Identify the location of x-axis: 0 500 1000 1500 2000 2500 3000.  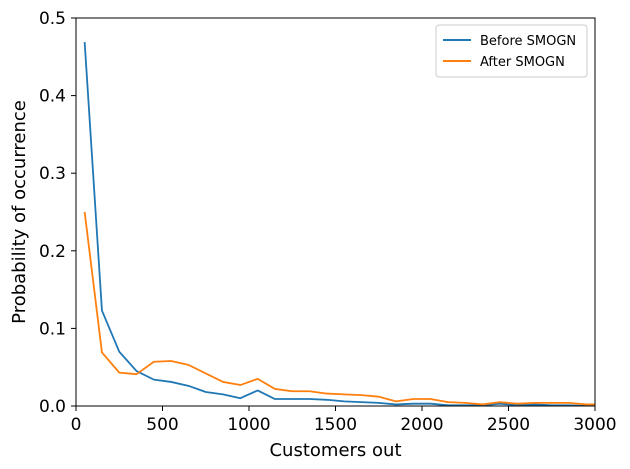
(344, 420).